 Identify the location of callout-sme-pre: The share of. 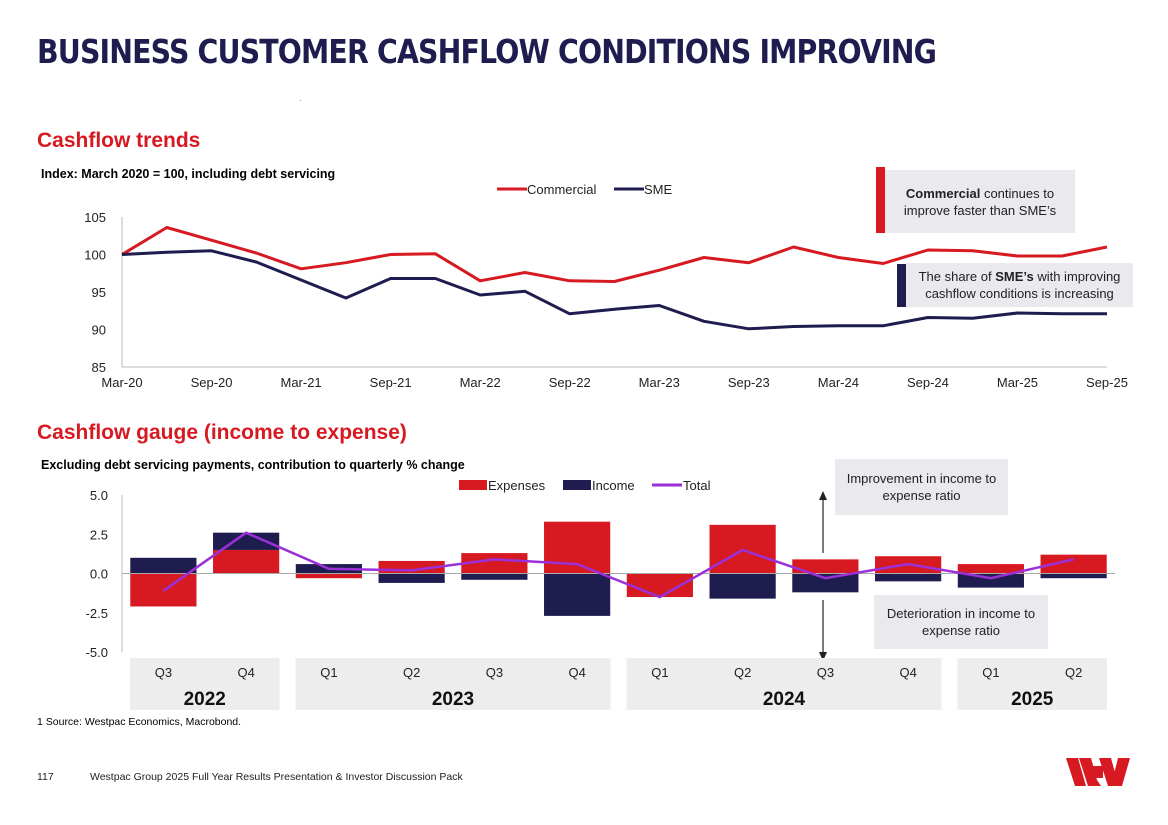
(957, 276).